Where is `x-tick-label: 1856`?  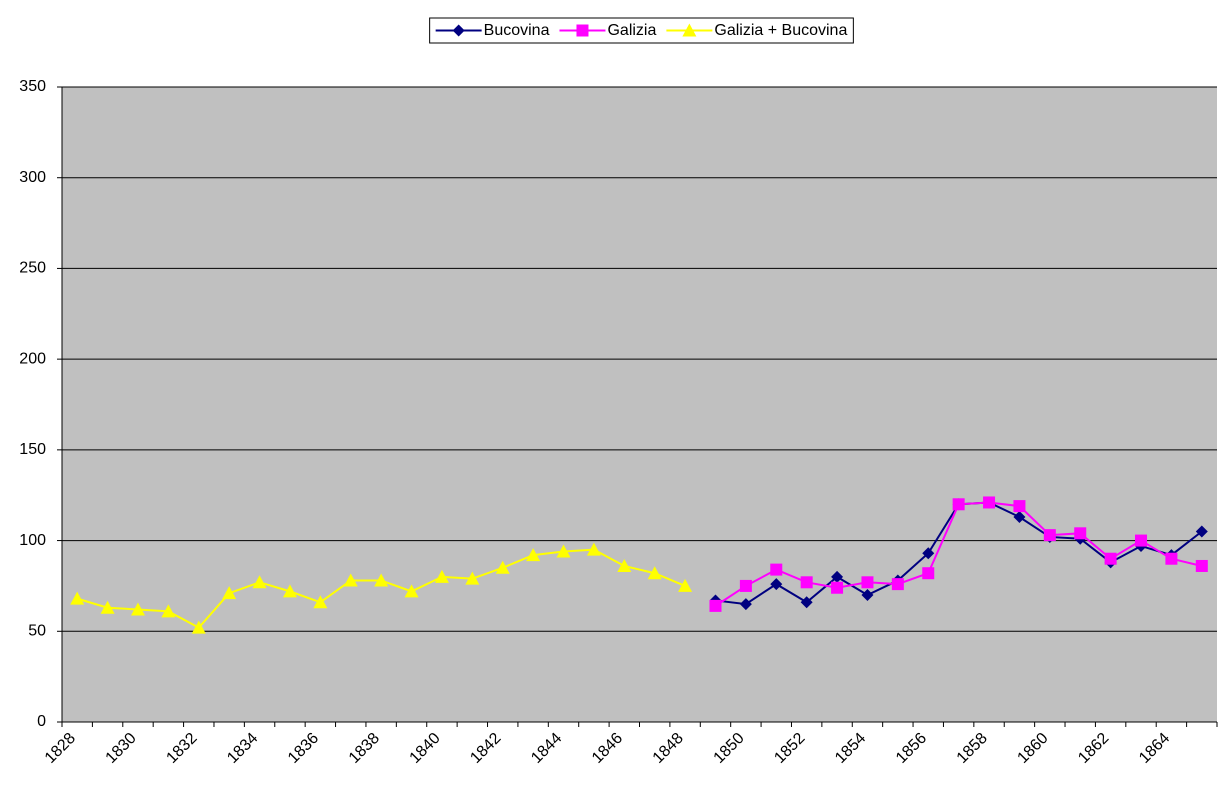
x-tick-label: 1856 is located at coordinates (911, 748).